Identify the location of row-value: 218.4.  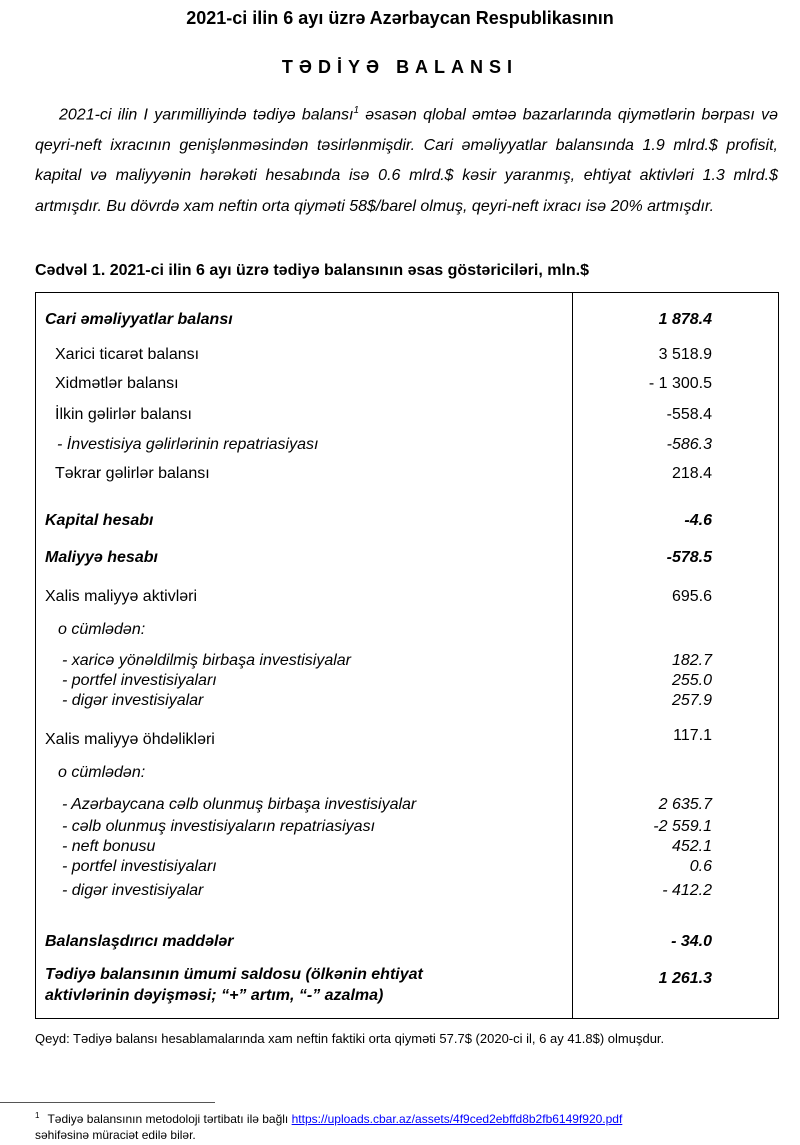
(691, 473).